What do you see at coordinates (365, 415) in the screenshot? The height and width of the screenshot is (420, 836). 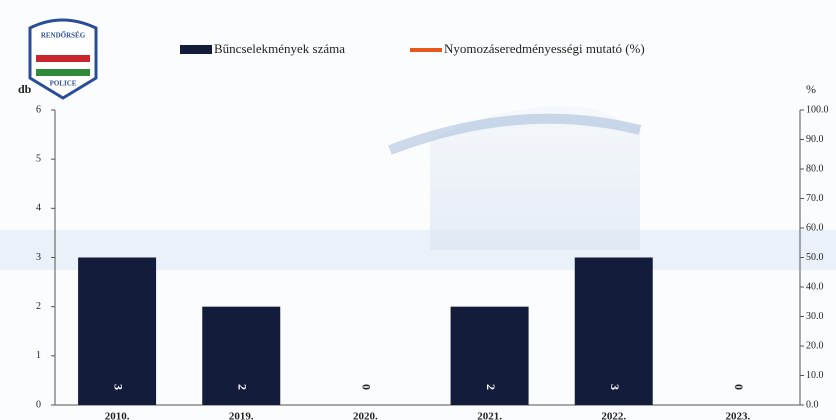 I see `x-tick-label: 2020.` at bounding box center [365, 415].